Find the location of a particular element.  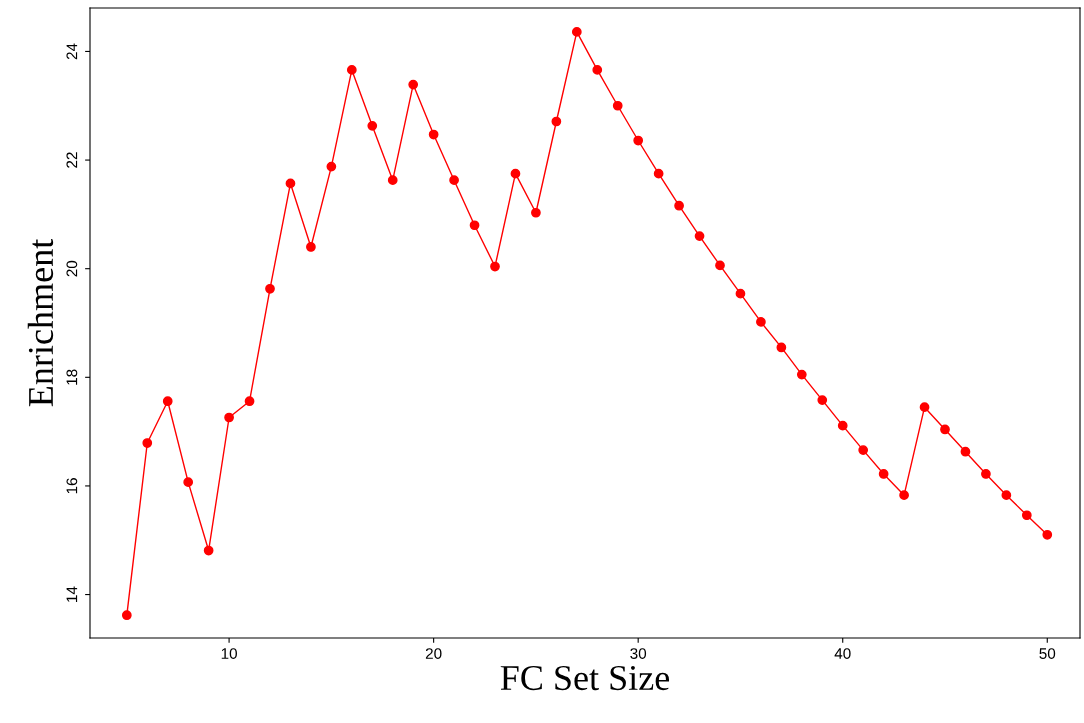

y-axis-title: Enrichment is located at coordinates (40, 322).